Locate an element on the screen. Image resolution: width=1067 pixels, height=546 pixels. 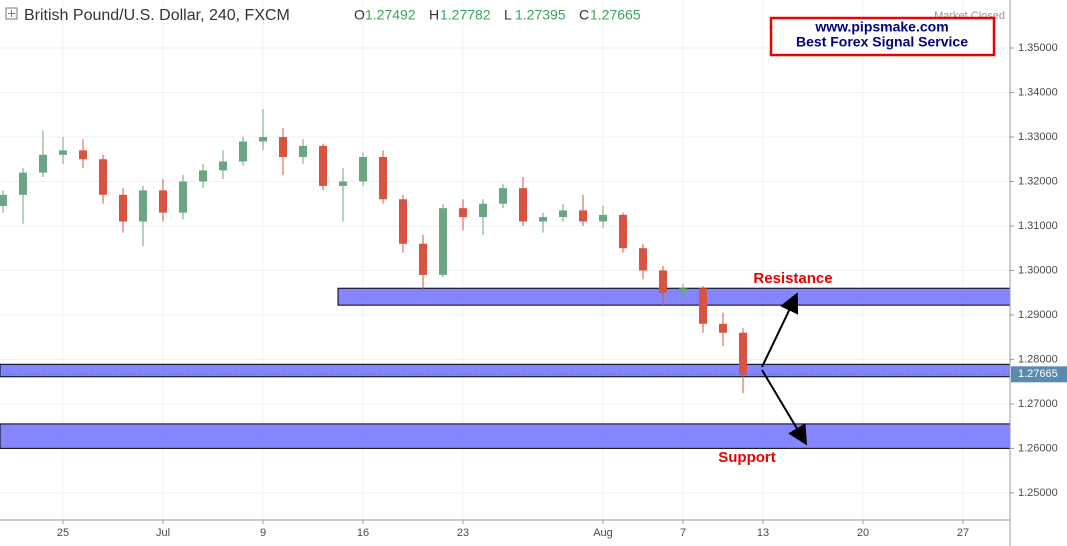
y-tick-label: 1.26000 is located at coordinates (1038, 448).